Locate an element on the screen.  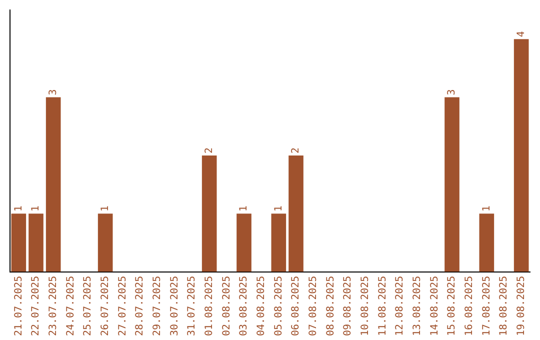
x-tick-label: 29.07.2025 is located at coordinates (157, 306).